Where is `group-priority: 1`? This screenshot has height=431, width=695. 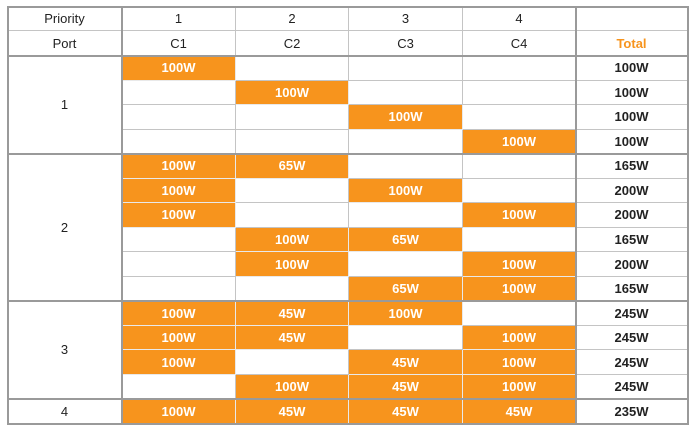 group-priority: 1 is located at coordinates (65, 105).